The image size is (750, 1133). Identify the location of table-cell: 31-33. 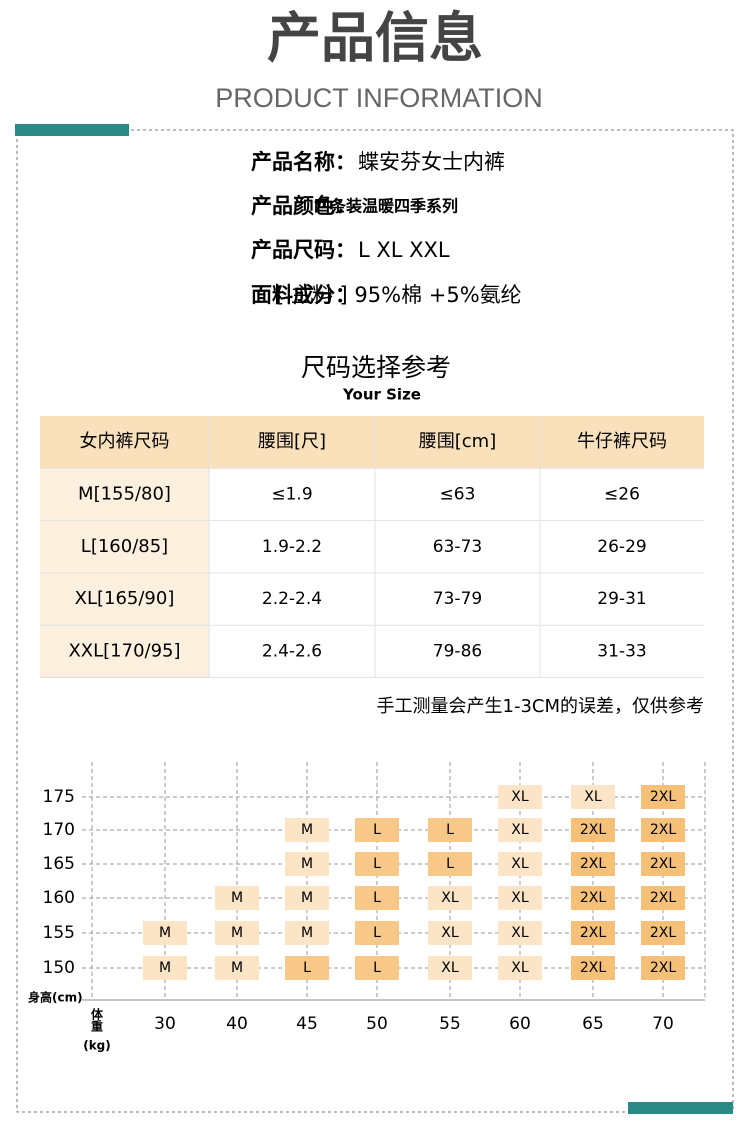
(621, 651).